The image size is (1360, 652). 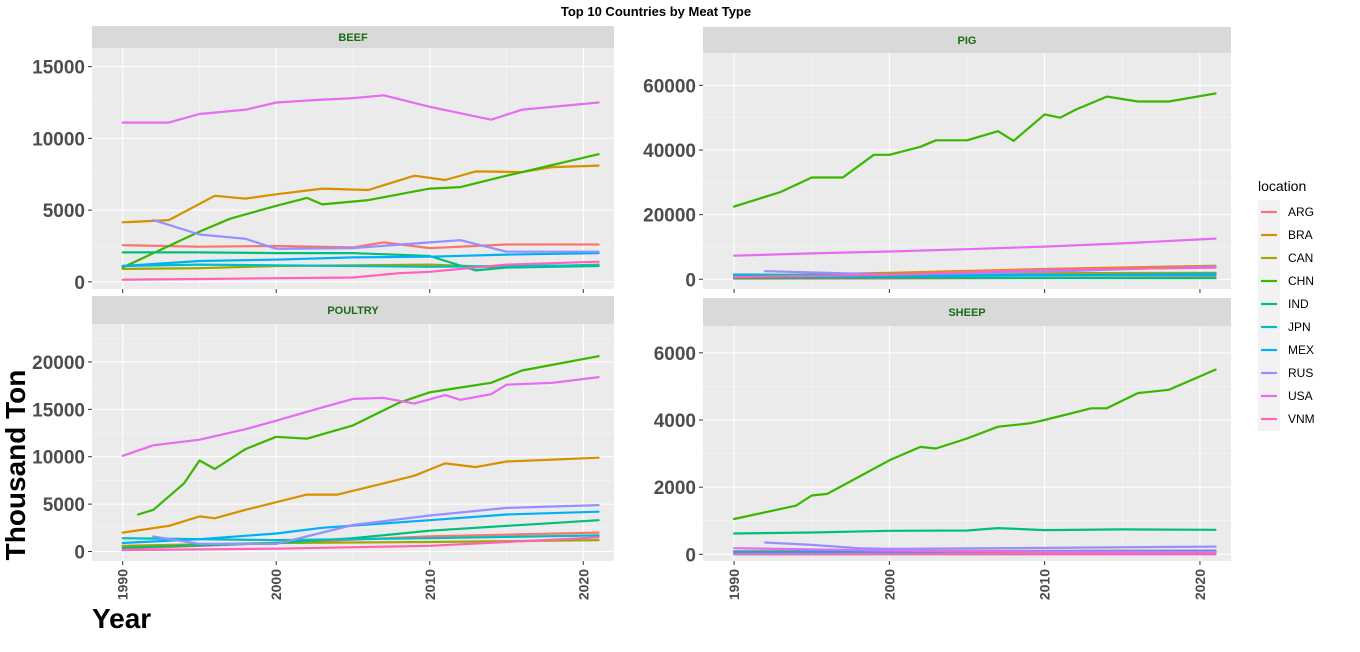 I want to click on gridlines, so click(x=353, y=442).